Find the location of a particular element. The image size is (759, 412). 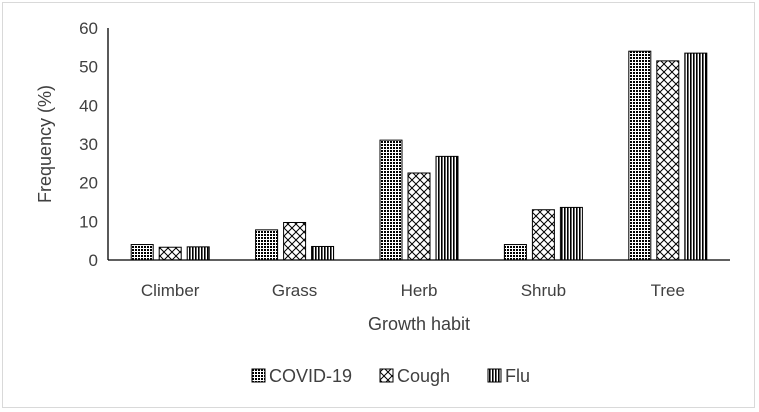

x-tick-label: Tree is located at coordinates (668, 290).